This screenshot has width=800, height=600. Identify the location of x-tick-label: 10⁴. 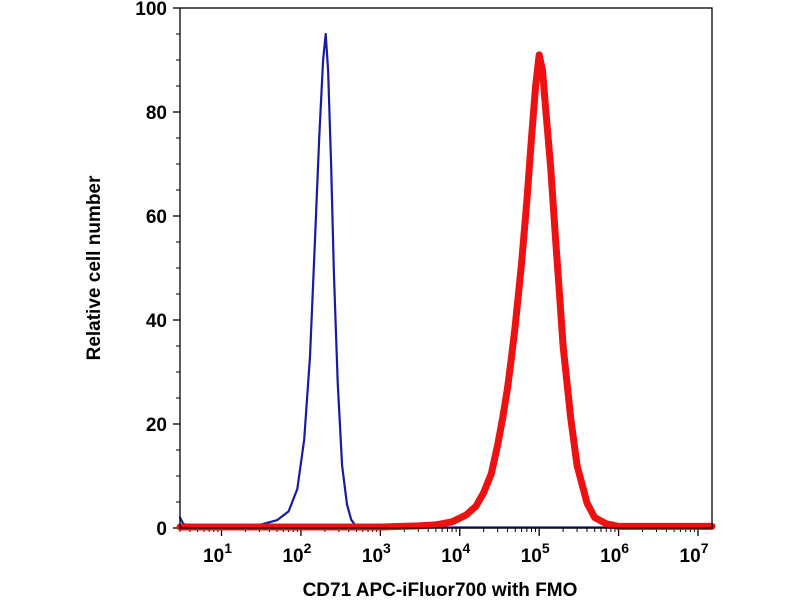
(455, 553).